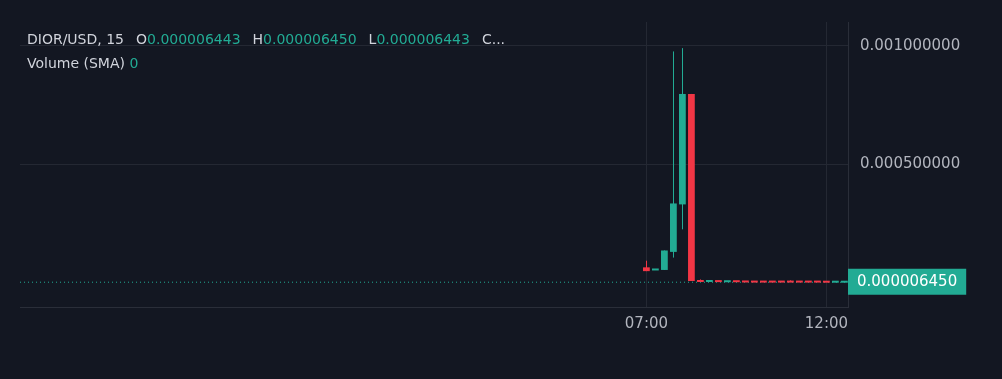 Image resolution: width=1002 pixels, height=379 pixels. I want to click on x-tick-label: 07:00, so click(646, 322).